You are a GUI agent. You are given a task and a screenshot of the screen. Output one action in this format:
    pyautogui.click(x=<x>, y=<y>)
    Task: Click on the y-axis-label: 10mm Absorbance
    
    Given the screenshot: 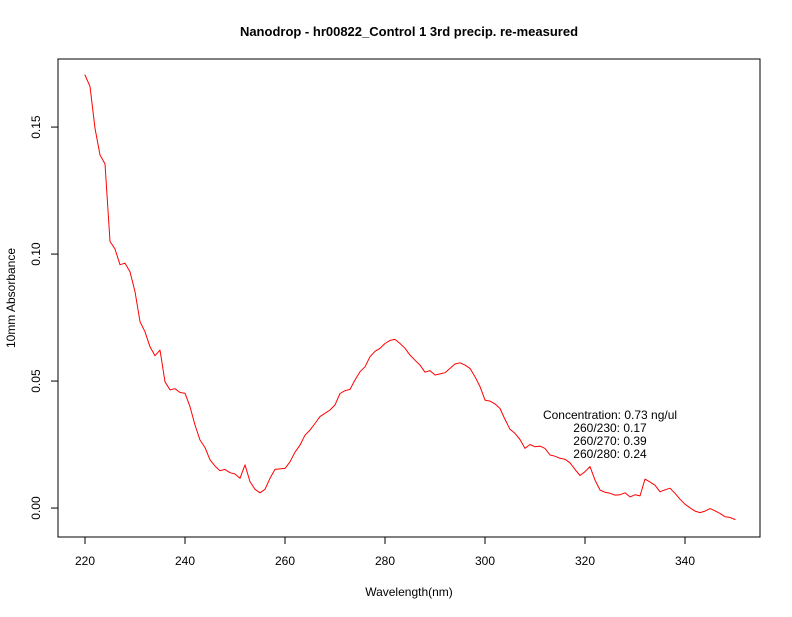 What is the action you would take?
    pyautogui.click(x=11, y=298)
    